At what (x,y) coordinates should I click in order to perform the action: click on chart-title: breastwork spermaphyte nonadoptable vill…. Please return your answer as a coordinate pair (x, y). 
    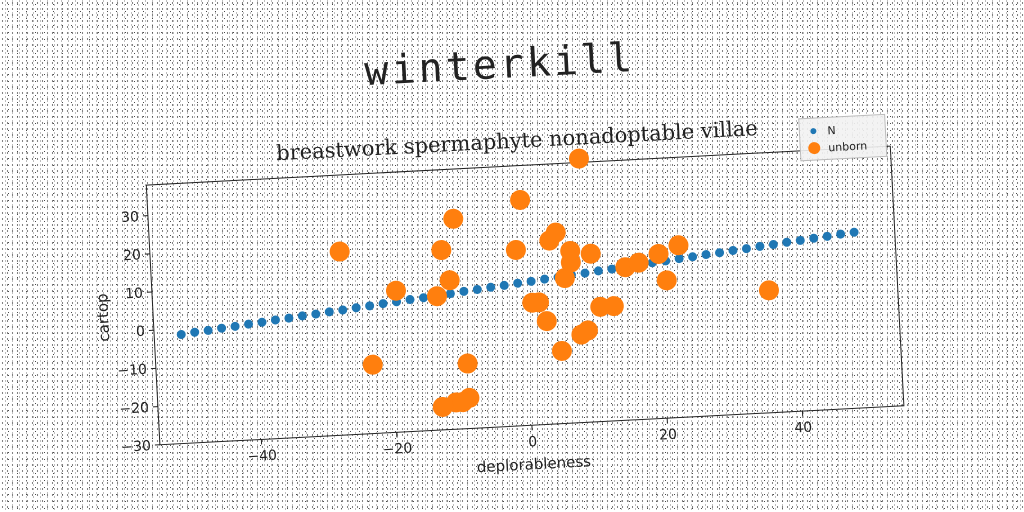
    Looking at the image, I should click on (517, 140).